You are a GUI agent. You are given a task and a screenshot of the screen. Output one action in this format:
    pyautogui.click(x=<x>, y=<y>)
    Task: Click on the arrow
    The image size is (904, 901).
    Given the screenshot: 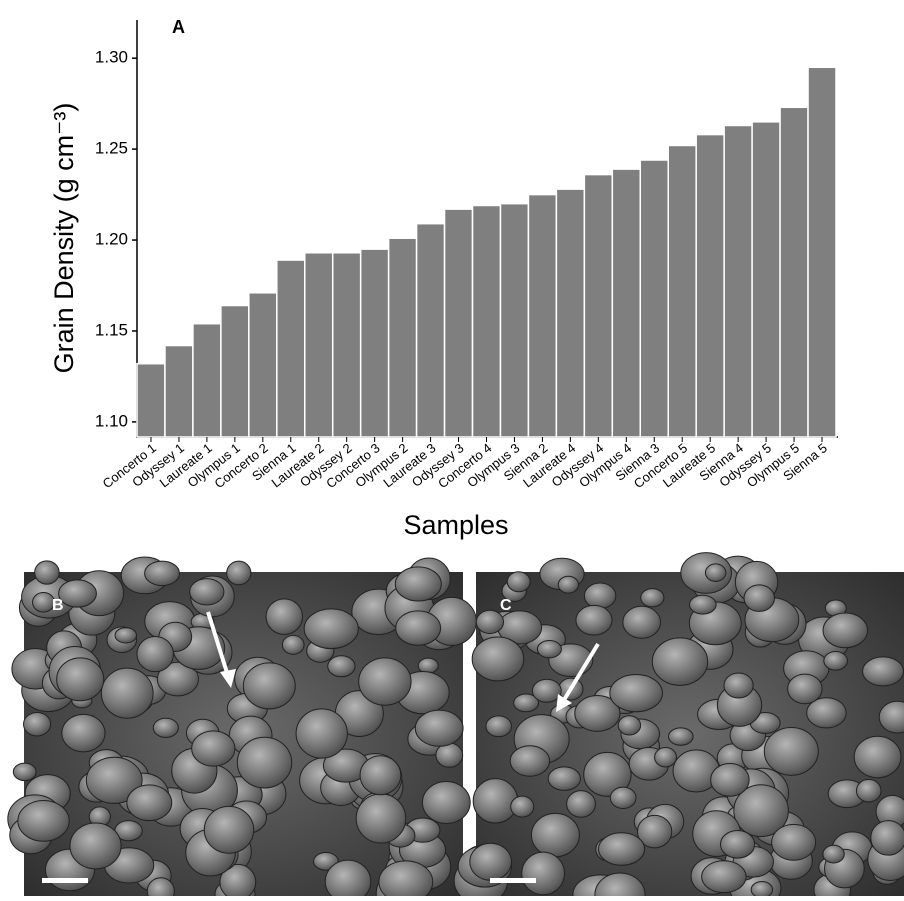 What is the action you would take?
    pyautogui.click(x=218, y=644)
    